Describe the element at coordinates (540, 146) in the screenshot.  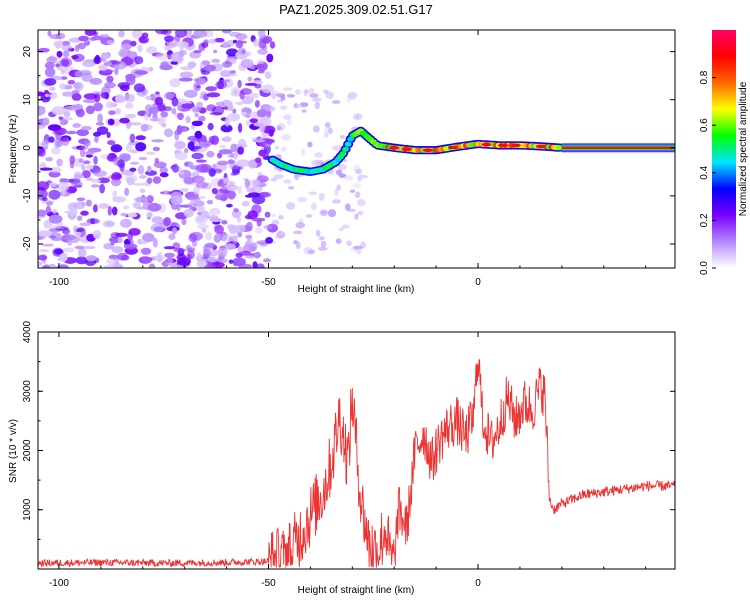
I see `track-hotspot` at that location.